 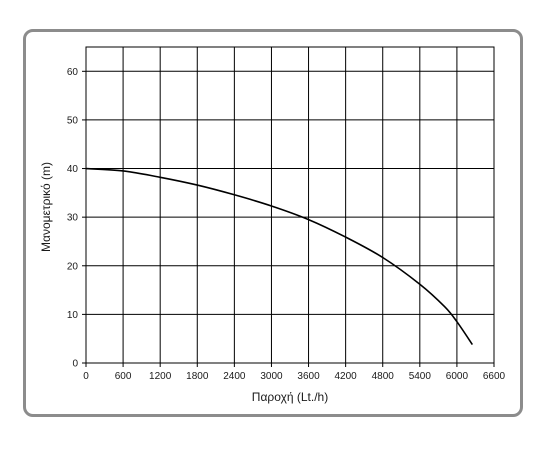 I want to click on x-tick-label: 3600, so click(x=308, y=376).